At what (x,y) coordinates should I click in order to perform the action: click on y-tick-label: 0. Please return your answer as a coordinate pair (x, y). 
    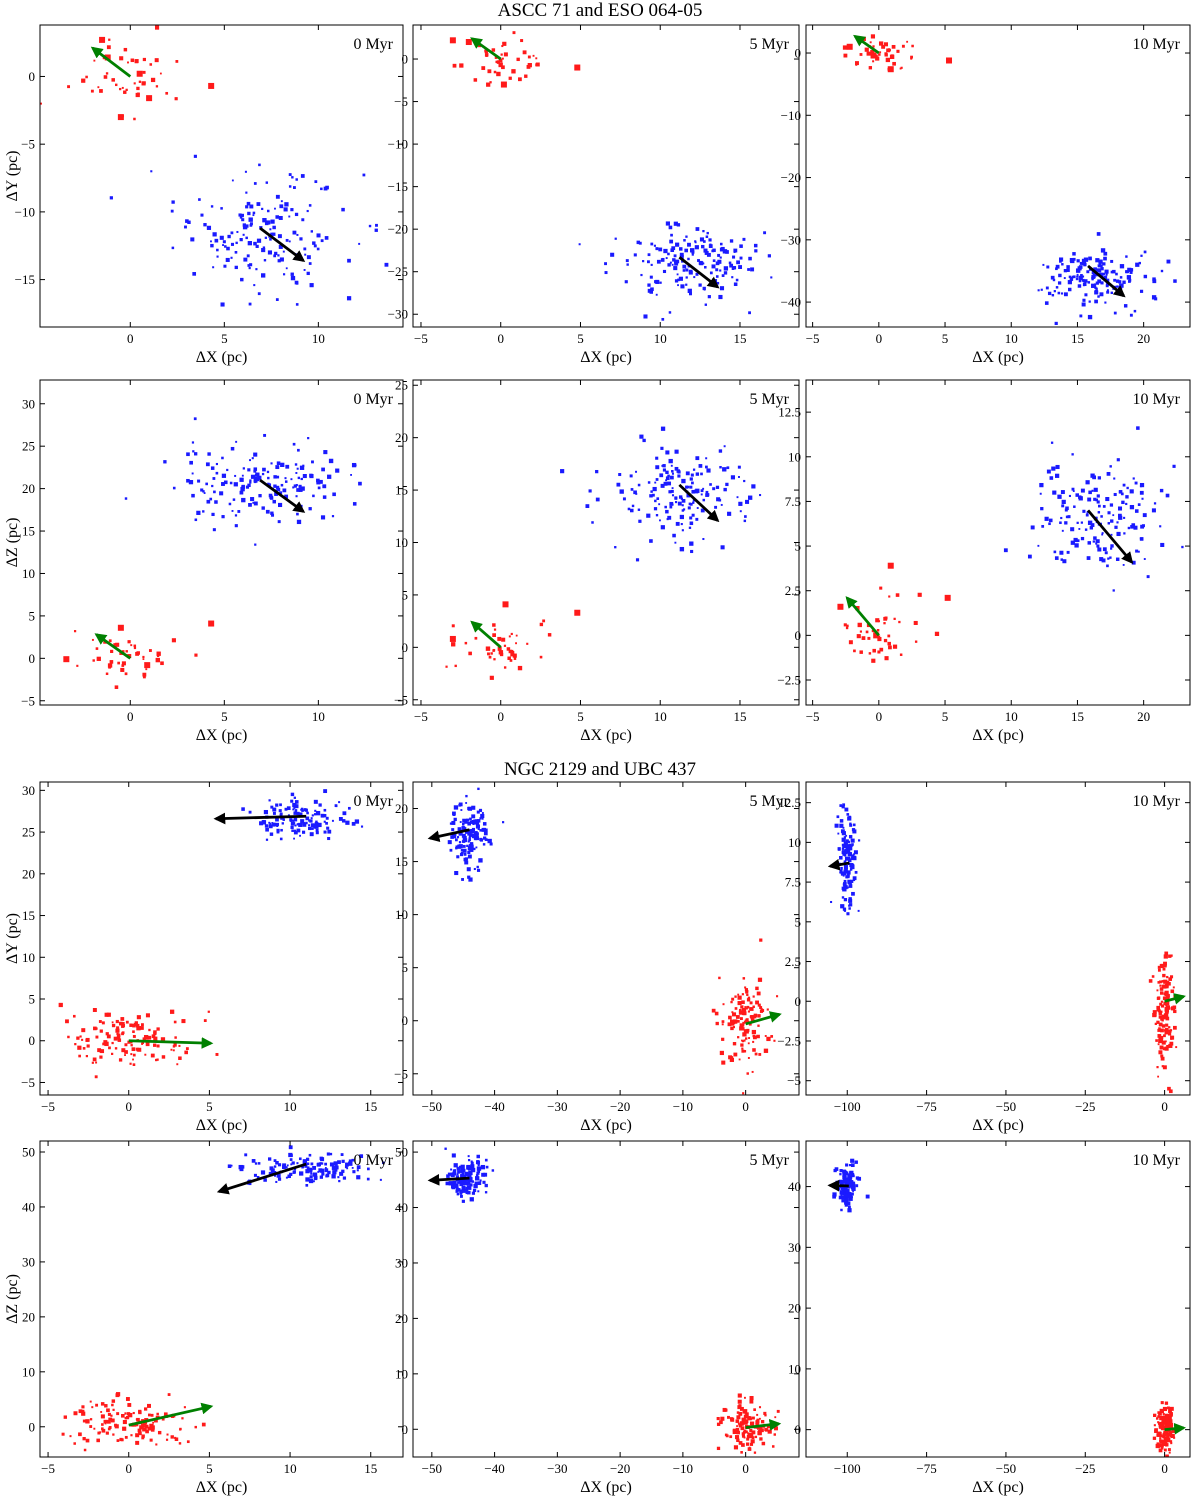
    Looking at the image, I should click on (32, 76).